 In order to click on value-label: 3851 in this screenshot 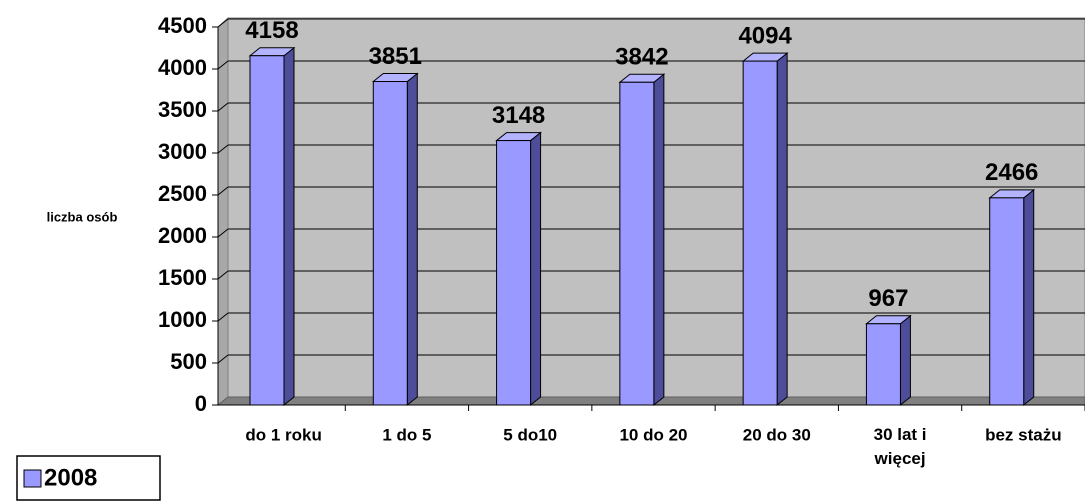, I will do `click(395, 56)`.